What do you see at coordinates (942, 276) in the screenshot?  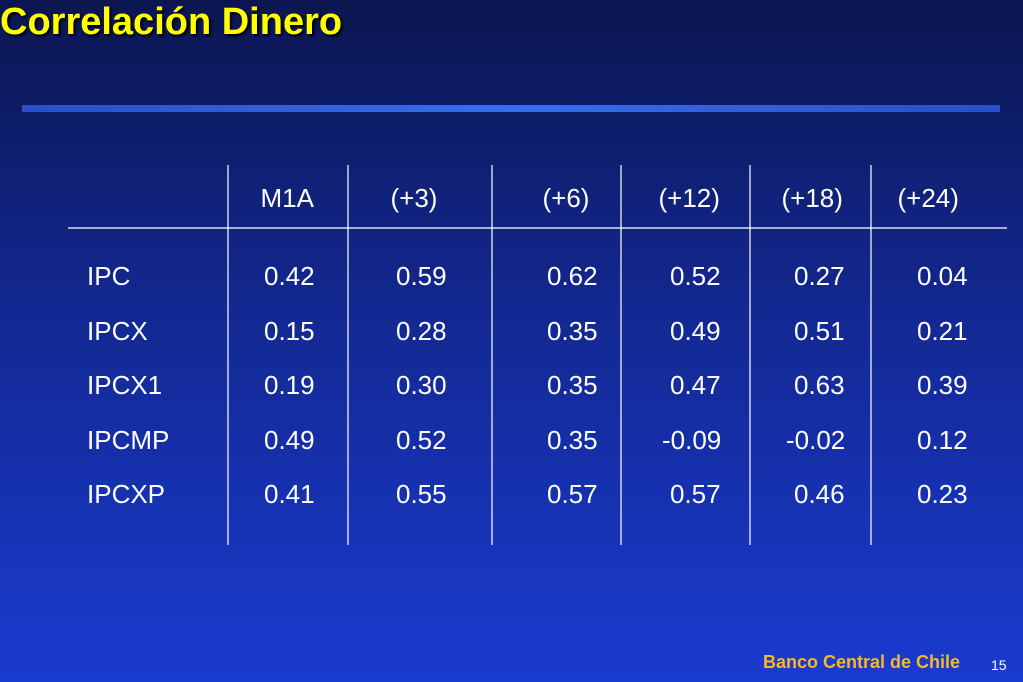 I see `table-cell: 0.04` at bounding box center [942, 276].